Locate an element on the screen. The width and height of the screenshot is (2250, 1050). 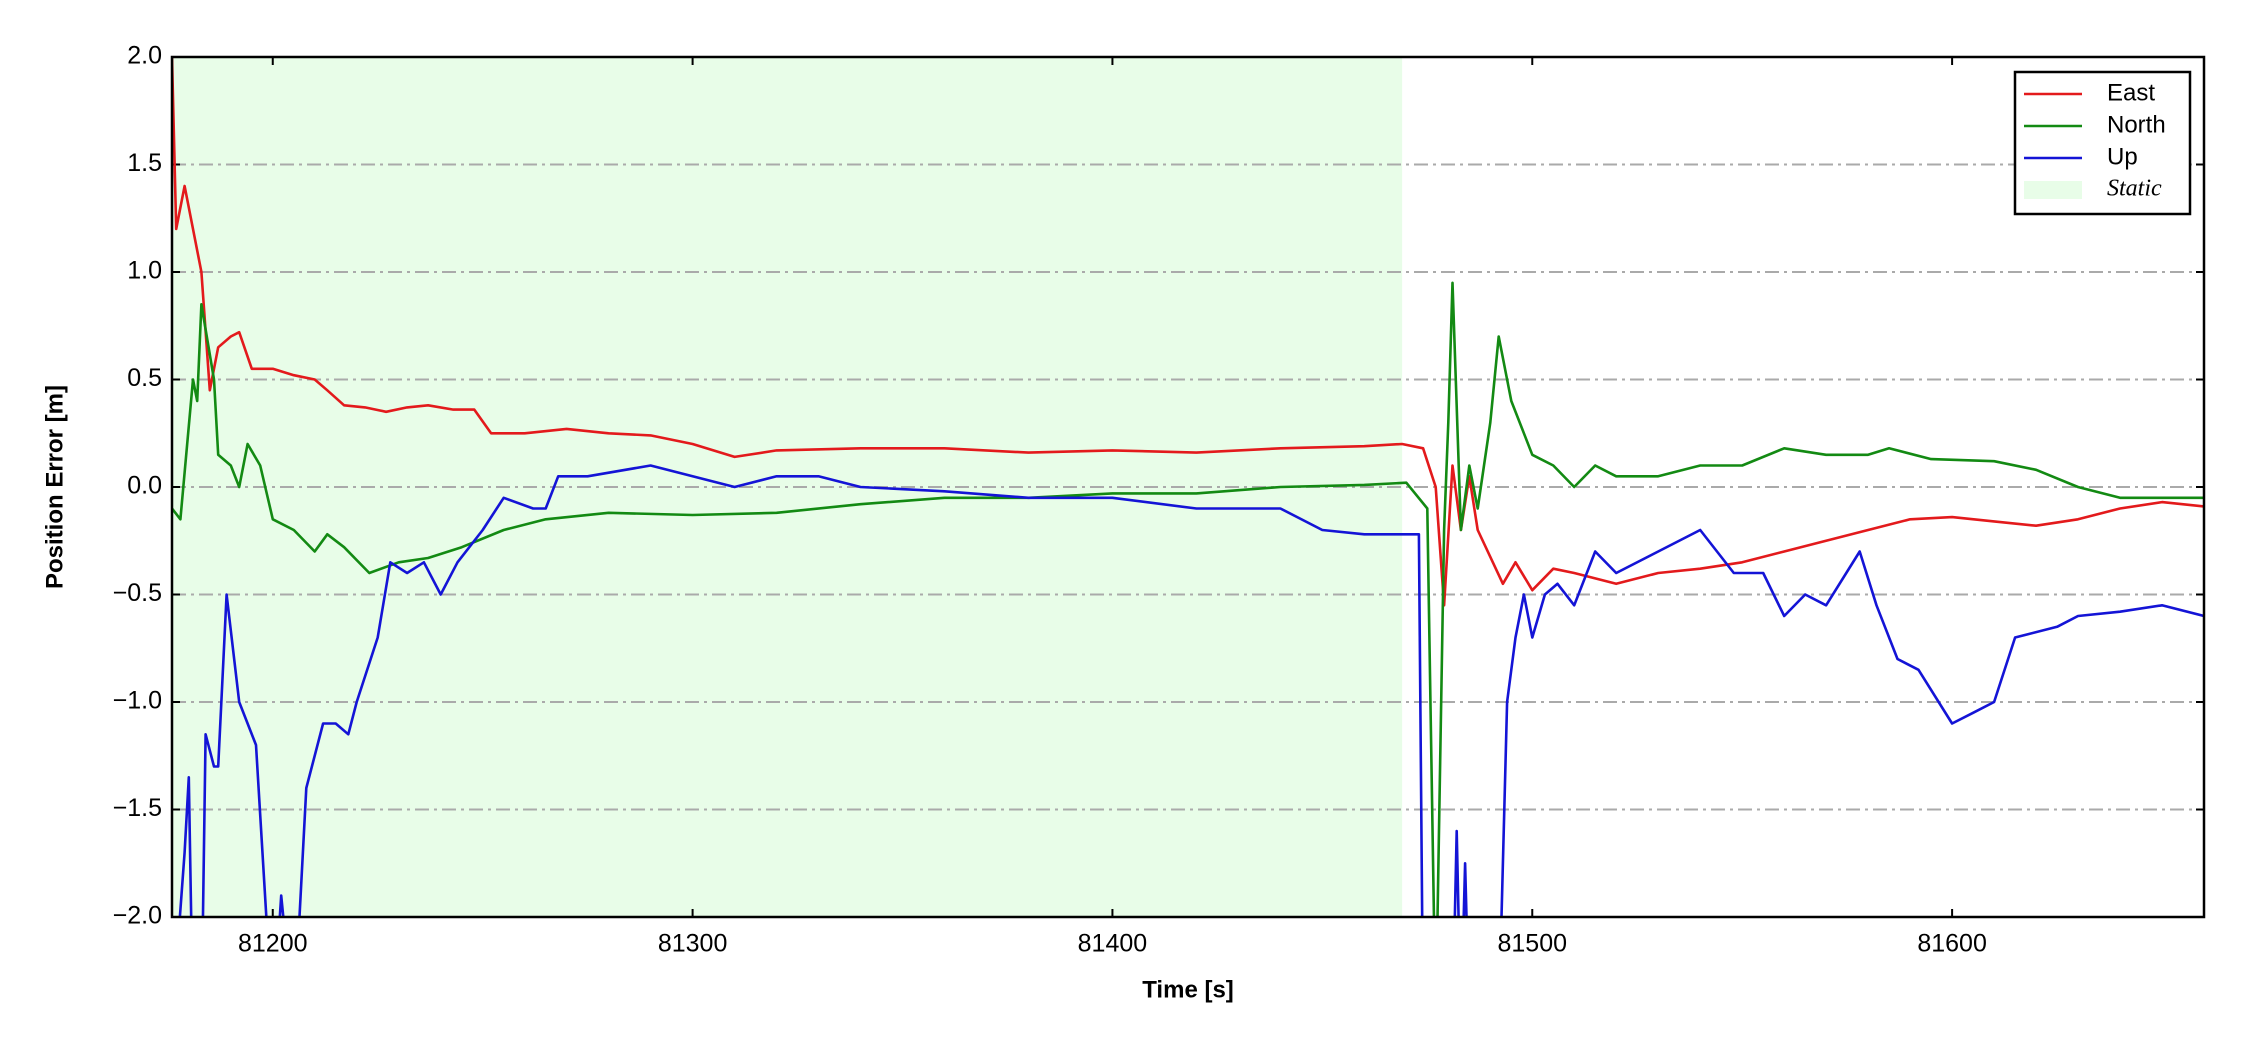
y-tick-label: 2.0 is located at coordinates (144, 56).